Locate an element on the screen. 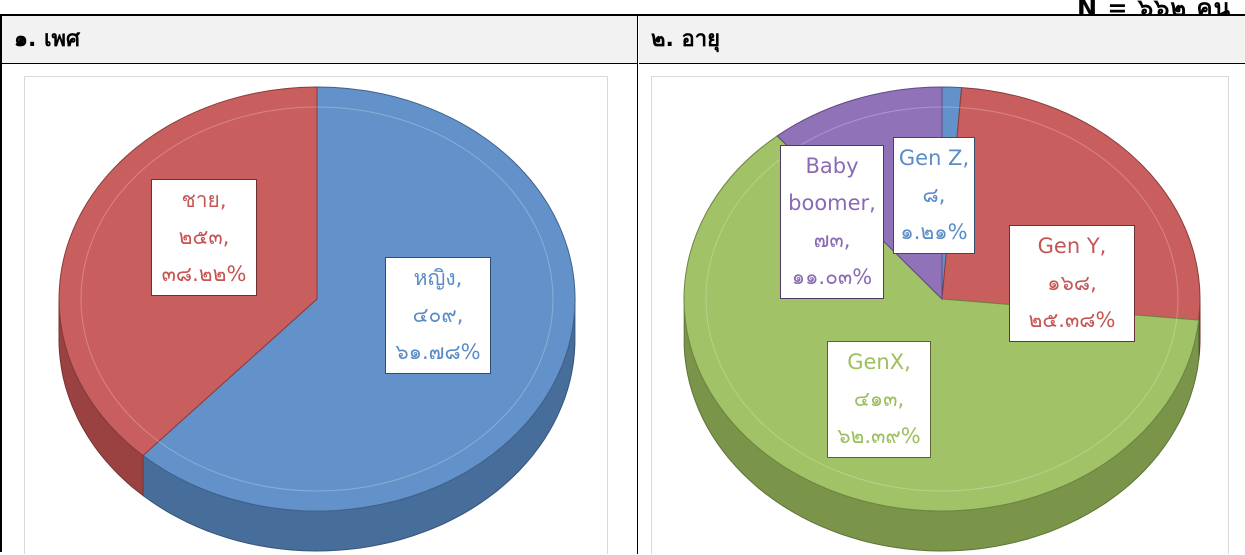 The width and height of the screenshot is (1245, 555). male-data-label: ชาย, ๒๕๓, ๓๘.๒๒% is located at coordinates (204, 237).